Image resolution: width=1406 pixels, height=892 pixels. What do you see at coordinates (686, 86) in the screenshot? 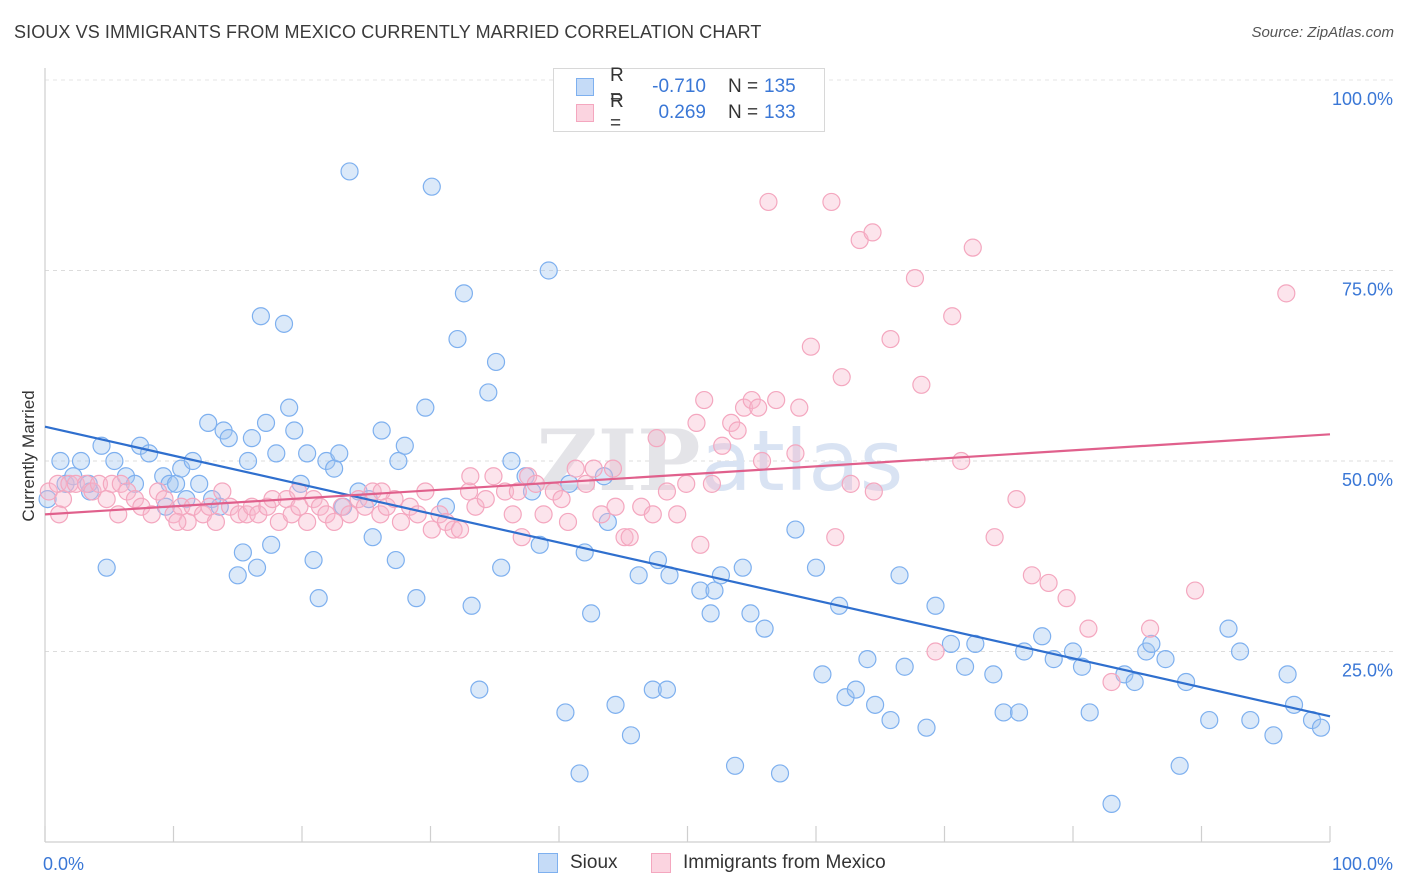
I see `legend-row-sioux: R = -0.710 N = 135` at bounding box center [686, 86].